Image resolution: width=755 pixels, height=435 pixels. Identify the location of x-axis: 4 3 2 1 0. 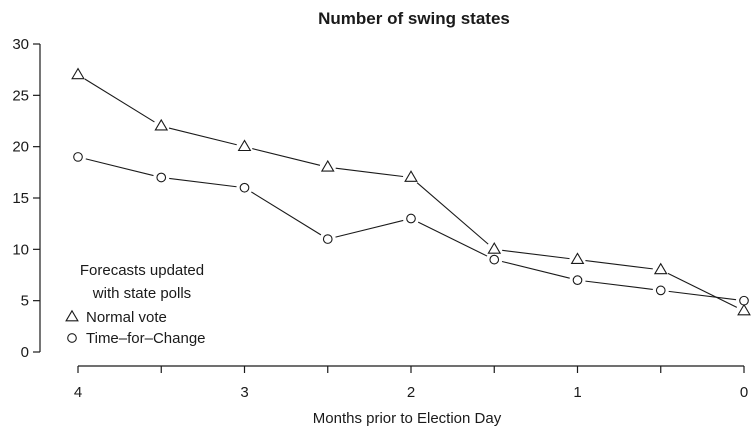
(411, 383).